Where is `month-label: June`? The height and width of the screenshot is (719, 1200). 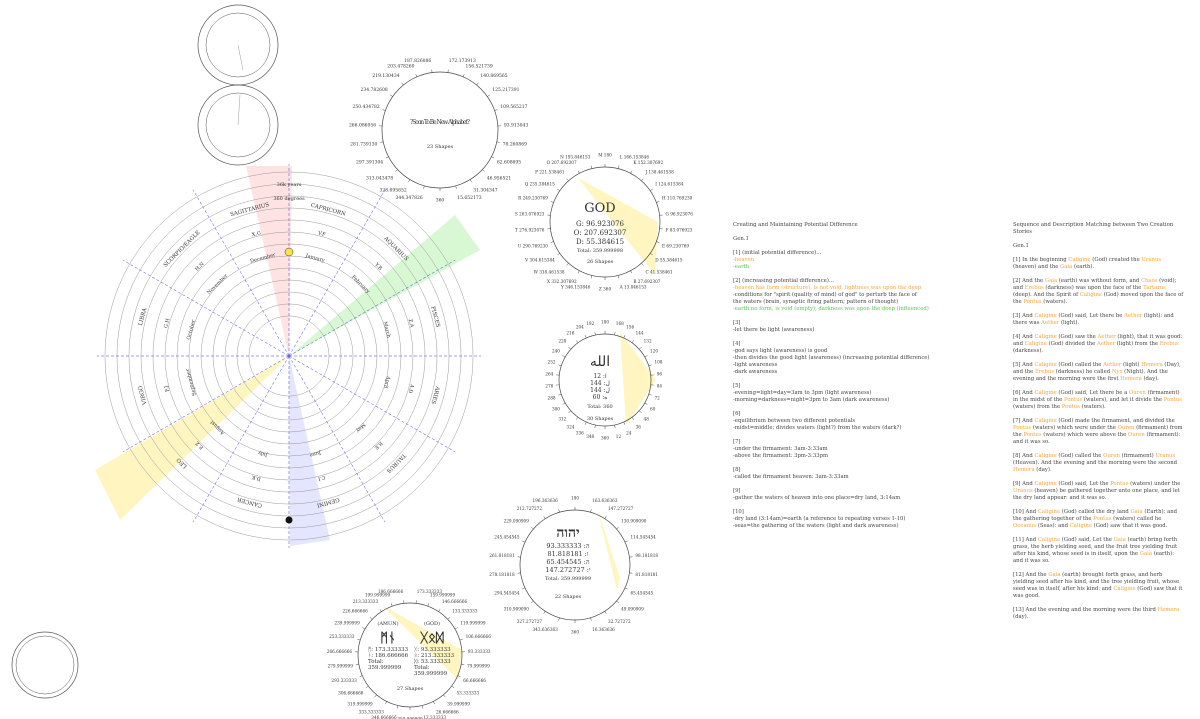 month-label: June is located at coordinates (316, 453).